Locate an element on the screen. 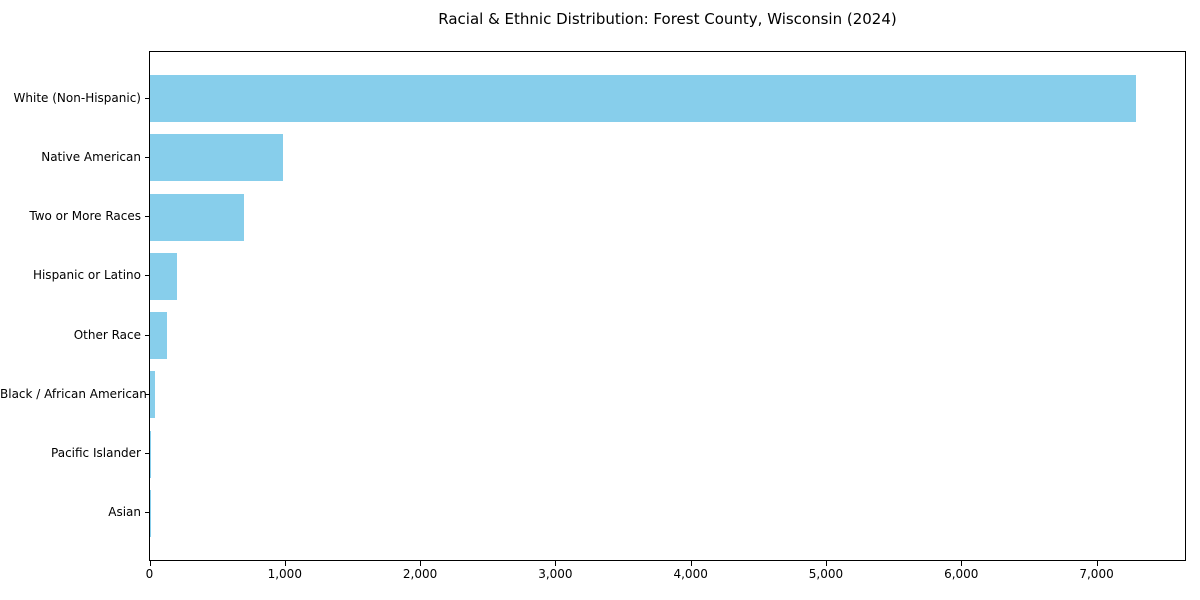  bar-two-or-more-races is located at coordinates (197, 217).